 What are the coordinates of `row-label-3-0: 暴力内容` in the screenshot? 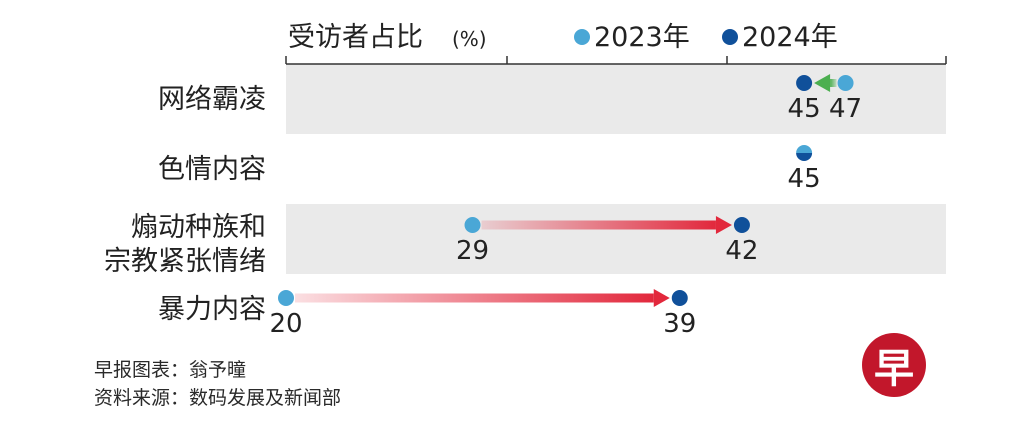 It's located at (212, 309).